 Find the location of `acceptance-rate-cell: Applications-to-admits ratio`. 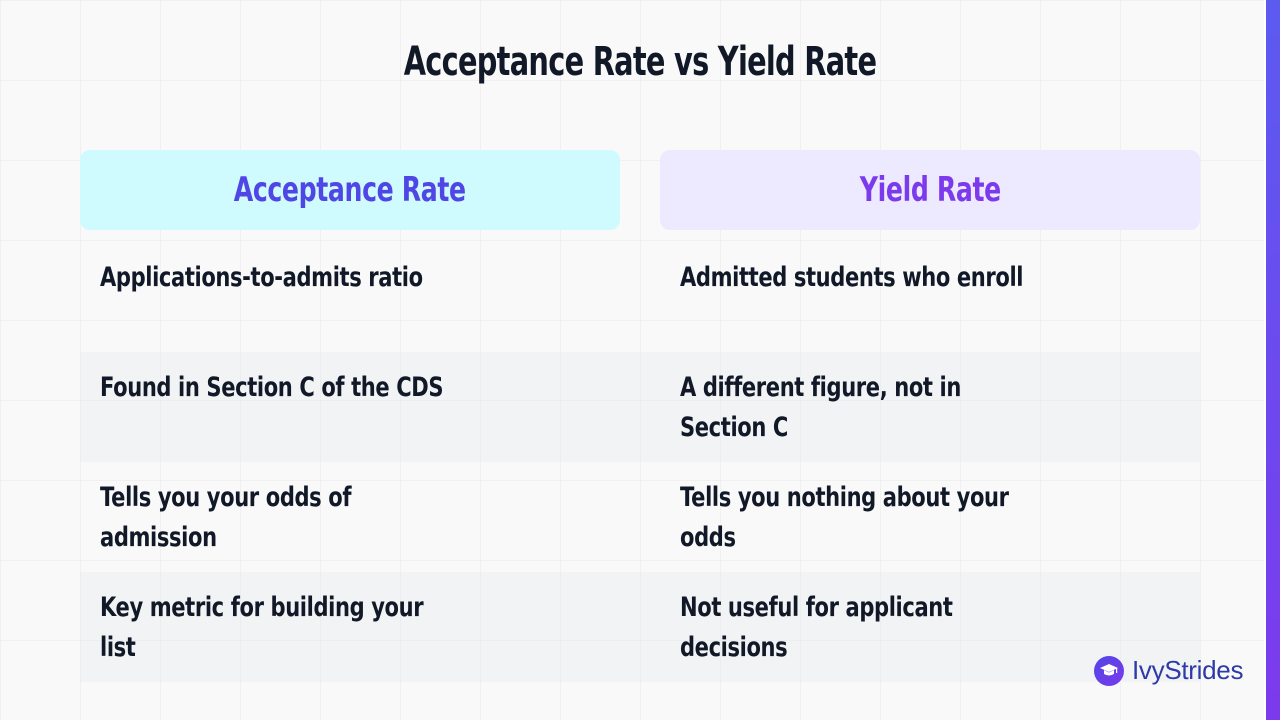

acceptance-rate-cell: Applications-to-admits ratio is located at coordinates (261, 277).